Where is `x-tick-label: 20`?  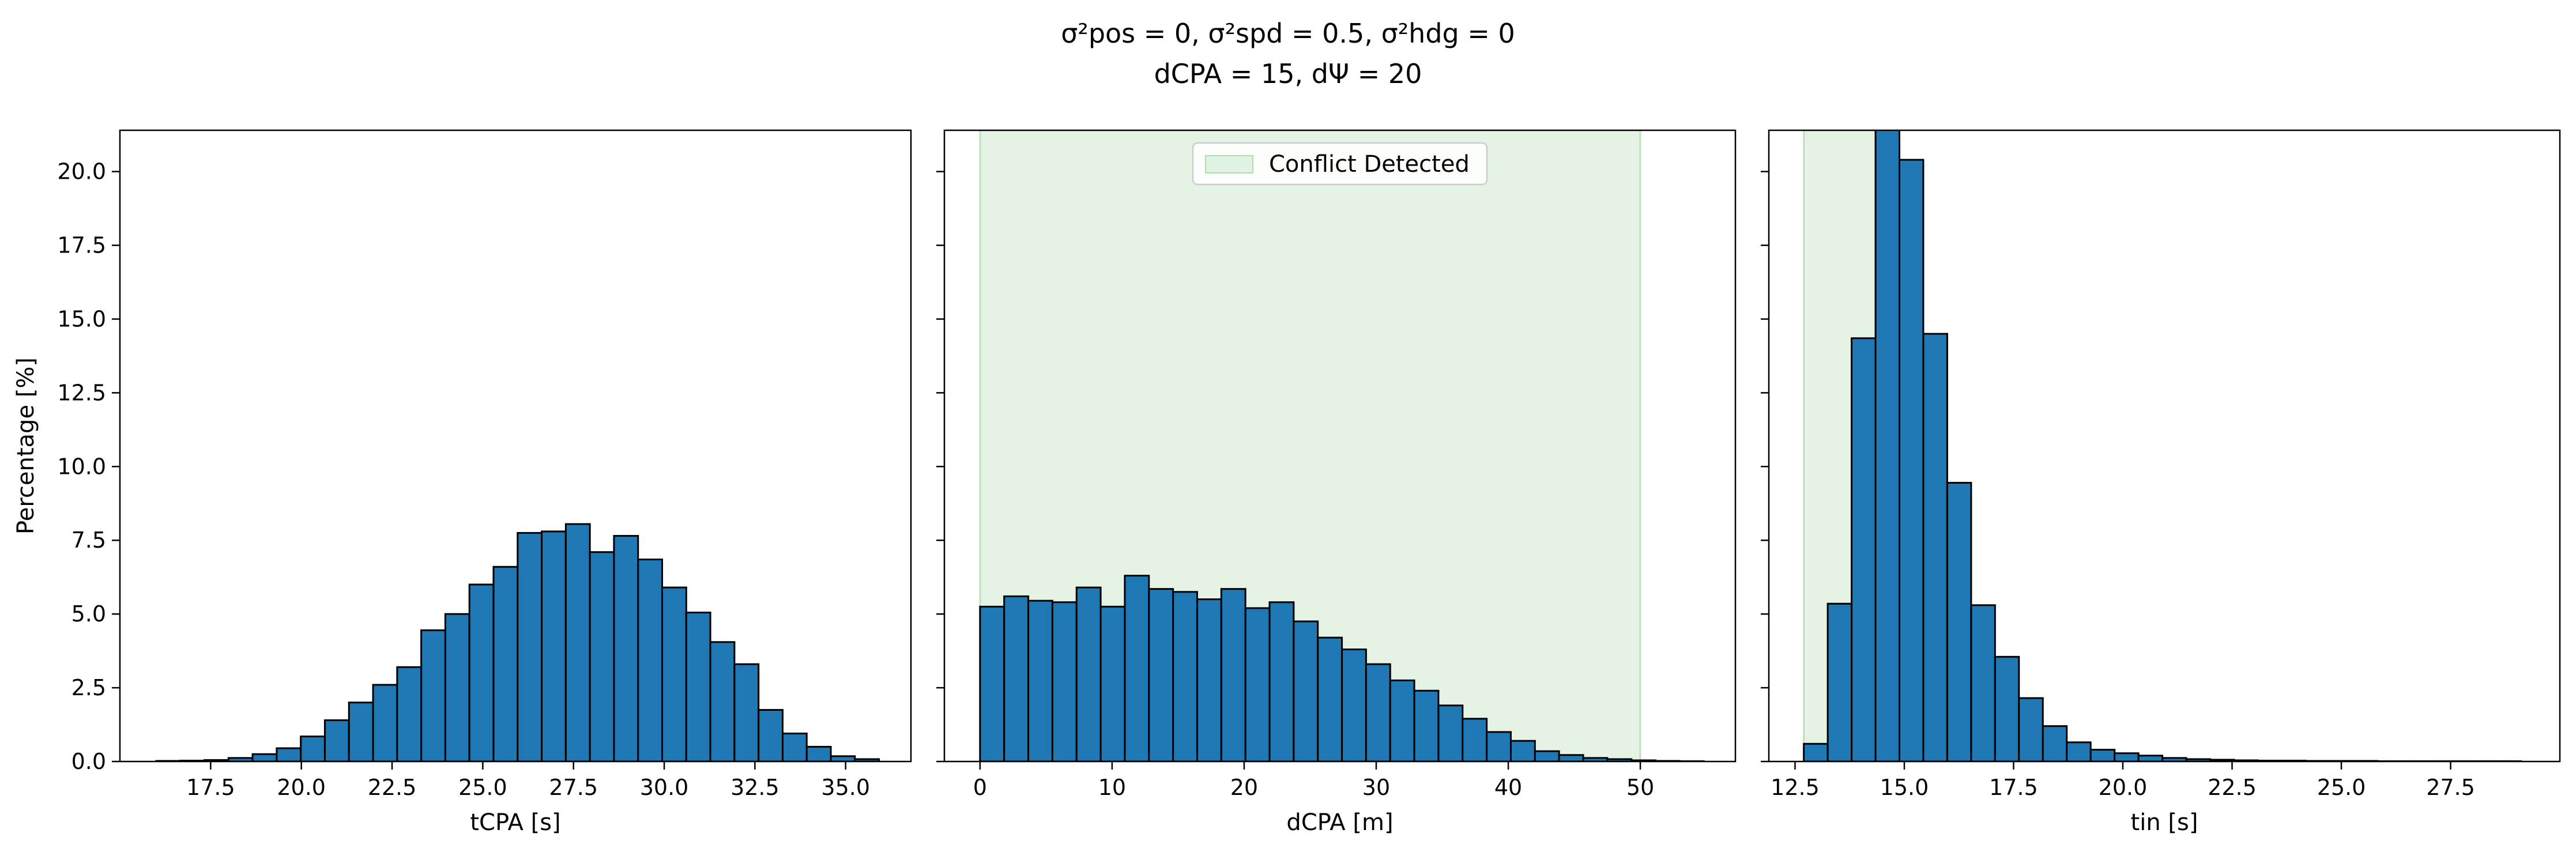
x-tick-label: 20 is located at coordinates (1244, 787).